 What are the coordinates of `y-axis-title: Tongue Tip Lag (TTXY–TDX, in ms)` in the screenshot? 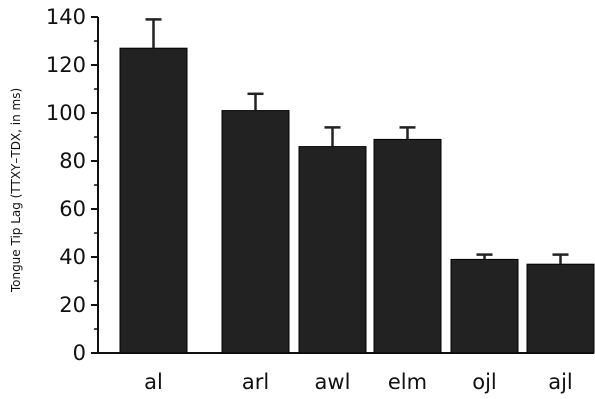 It's located at (16, 190).